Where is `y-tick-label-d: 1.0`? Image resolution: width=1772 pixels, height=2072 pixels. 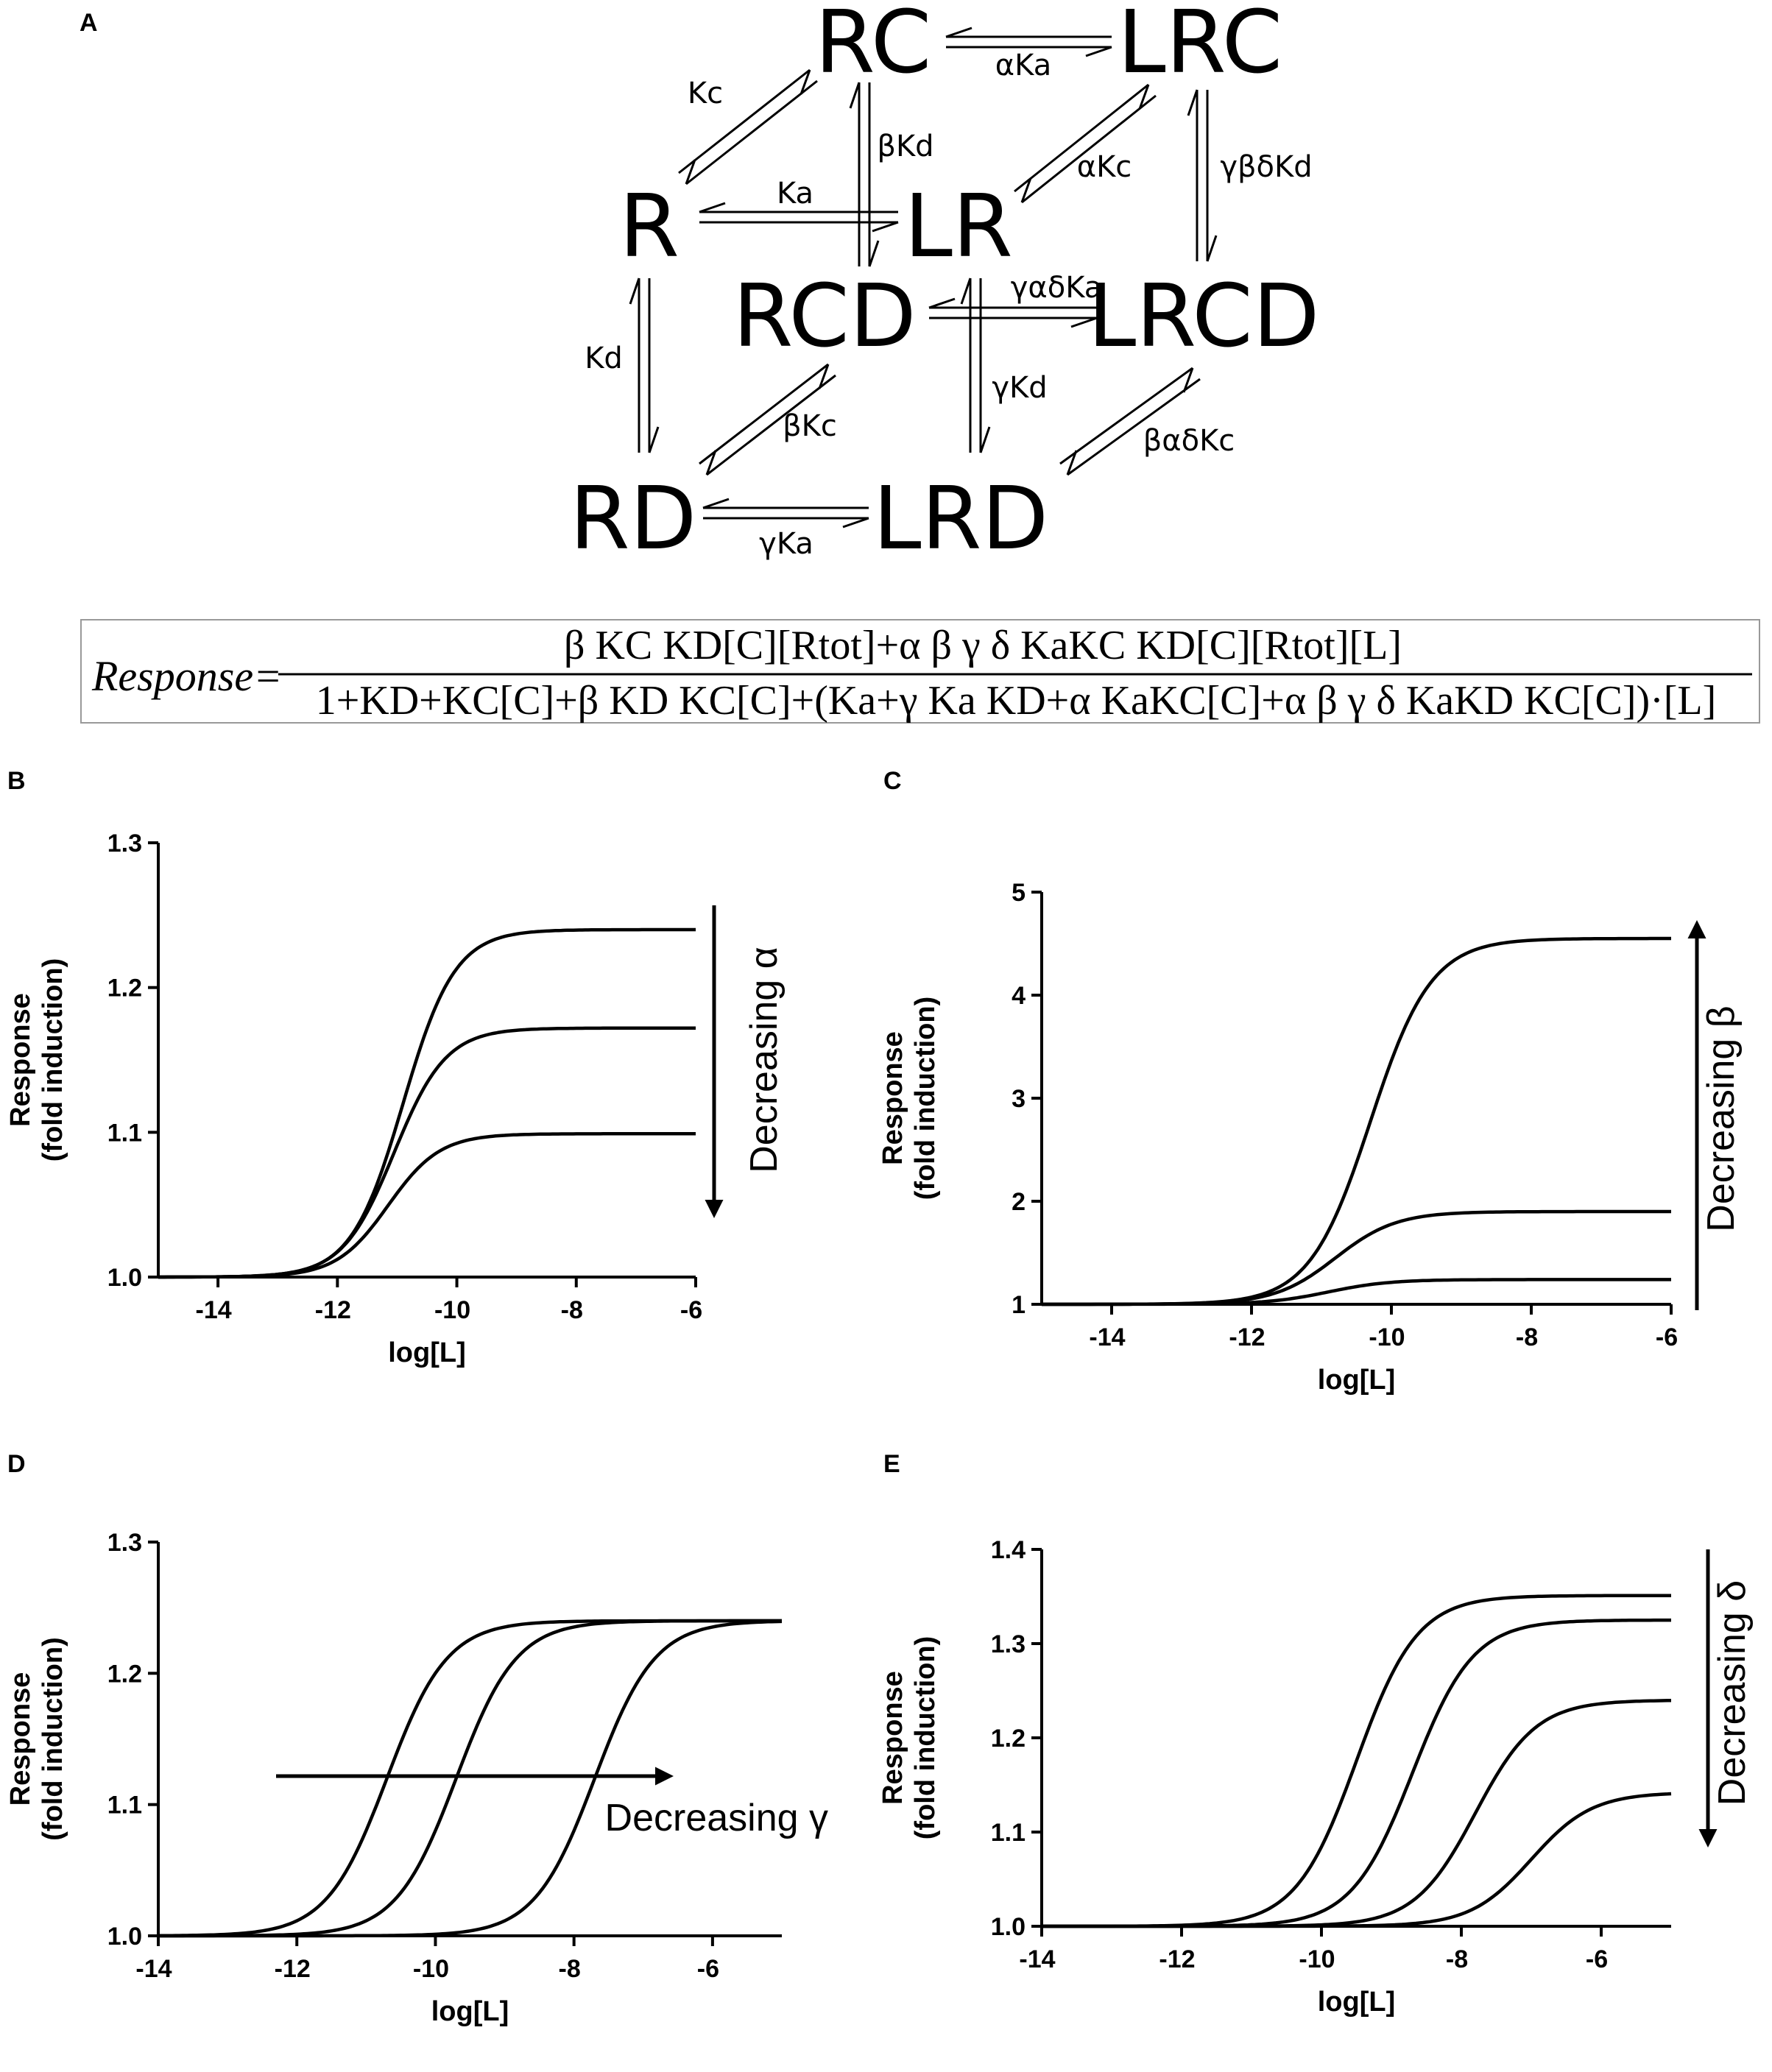
y-tick-label-d: 1.0 is located at coordinates (125, 1937).